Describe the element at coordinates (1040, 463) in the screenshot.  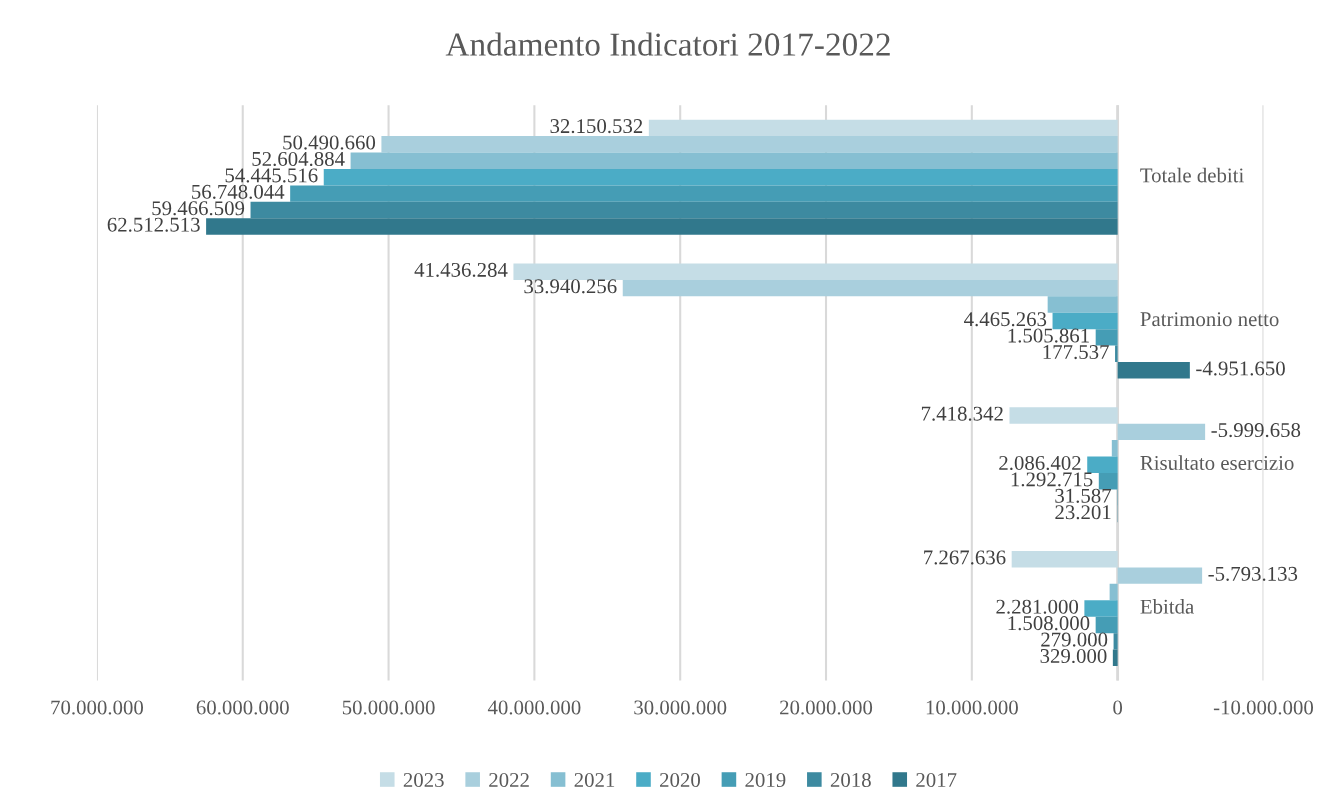
I see `data-label: 2.086.402` at that location.